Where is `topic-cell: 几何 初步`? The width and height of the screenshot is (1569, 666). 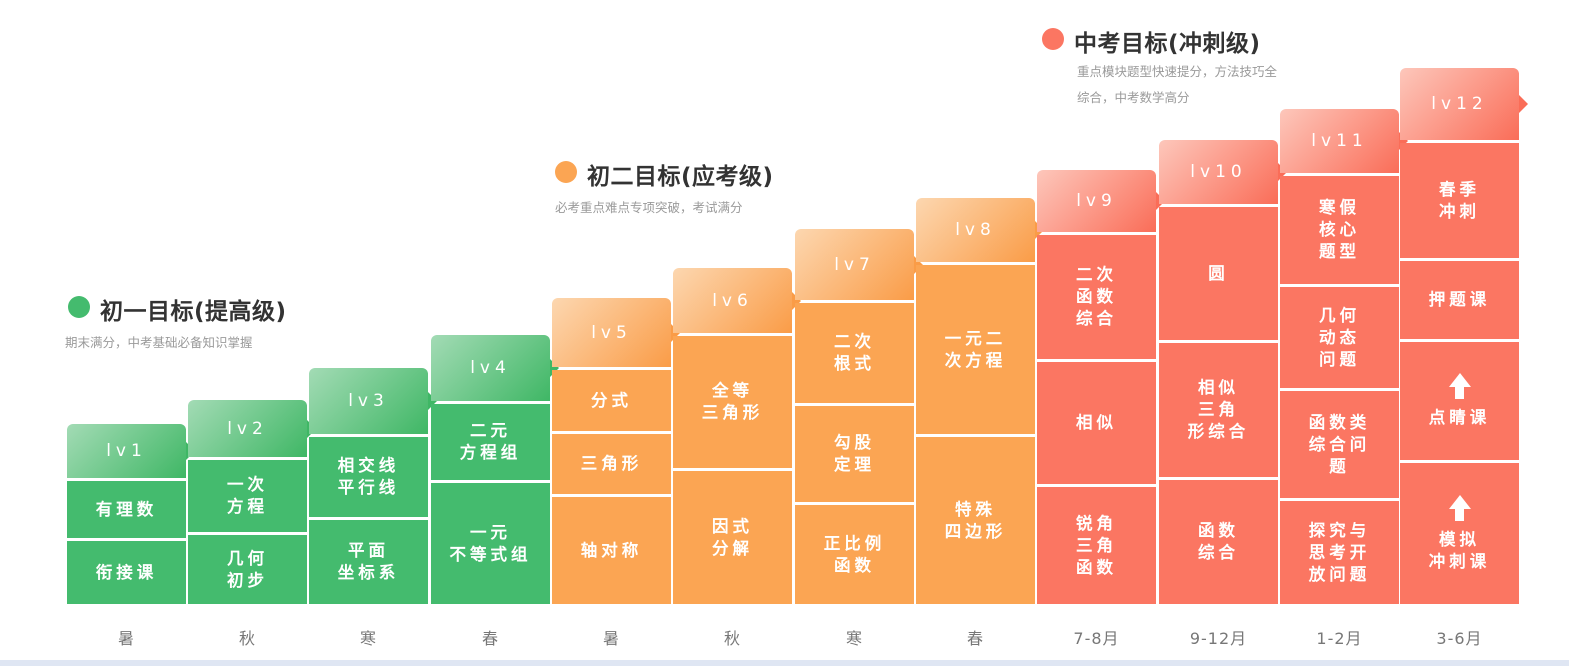
topic-cell: 几何 初步 is located at coordinates (247, 569).